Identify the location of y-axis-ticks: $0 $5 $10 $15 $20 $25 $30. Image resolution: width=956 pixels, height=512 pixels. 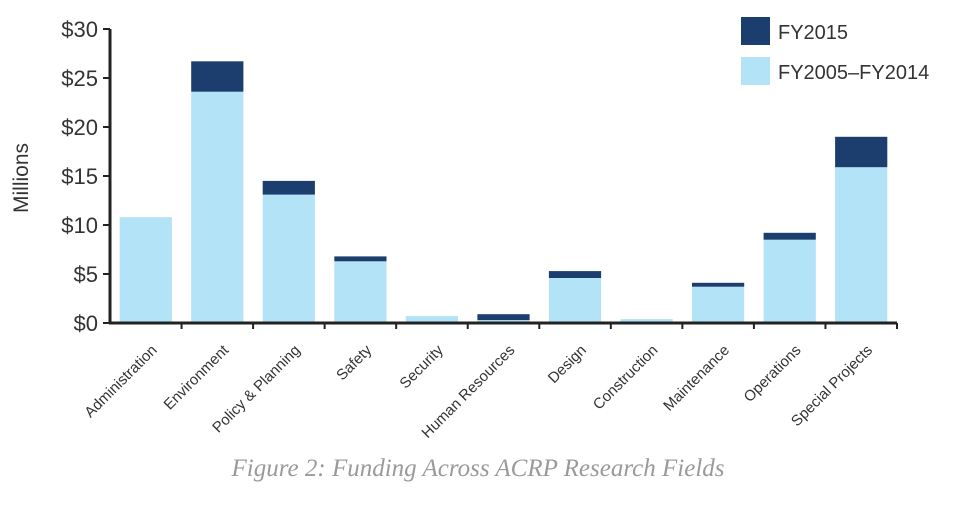
(79, 176).